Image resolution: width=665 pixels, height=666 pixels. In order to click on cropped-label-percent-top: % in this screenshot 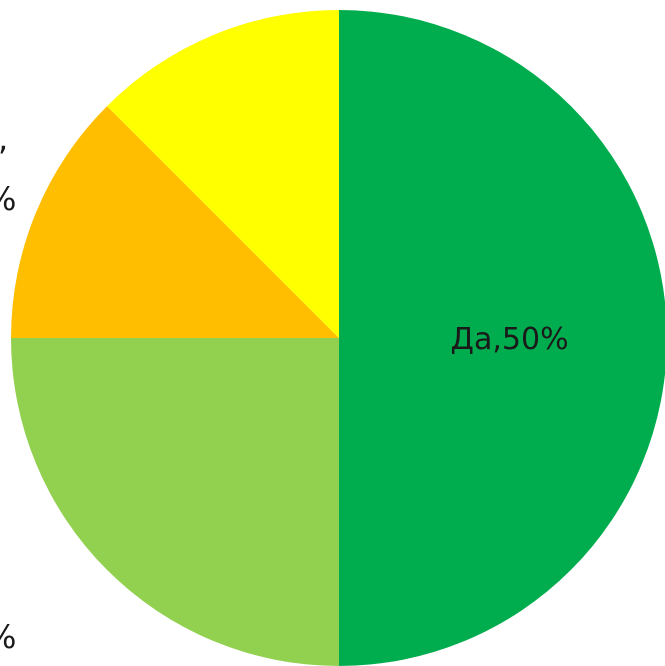, I will do `click(8, 199)`.